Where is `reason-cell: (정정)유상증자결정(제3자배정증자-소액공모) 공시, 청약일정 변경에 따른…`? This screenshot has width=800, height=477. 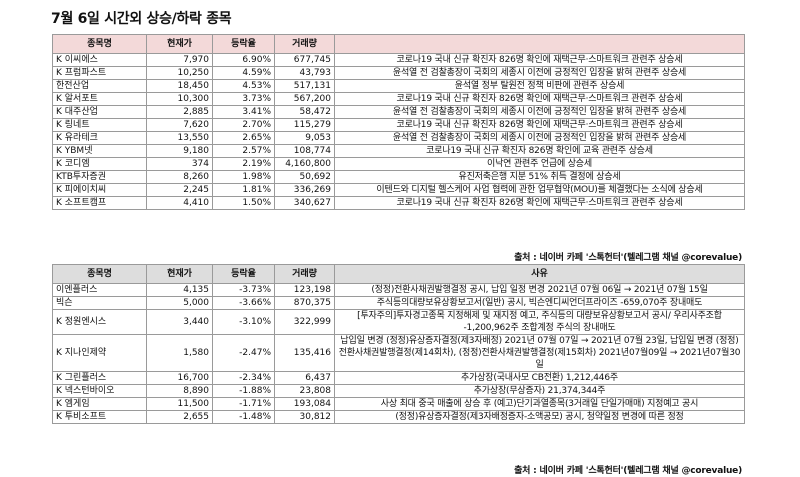
reason-cell: (정정)유상증자결정(제3자배정증자-소액공모) 공시, 청약일정 변경에 따른… is located at coordinates (539, 417).